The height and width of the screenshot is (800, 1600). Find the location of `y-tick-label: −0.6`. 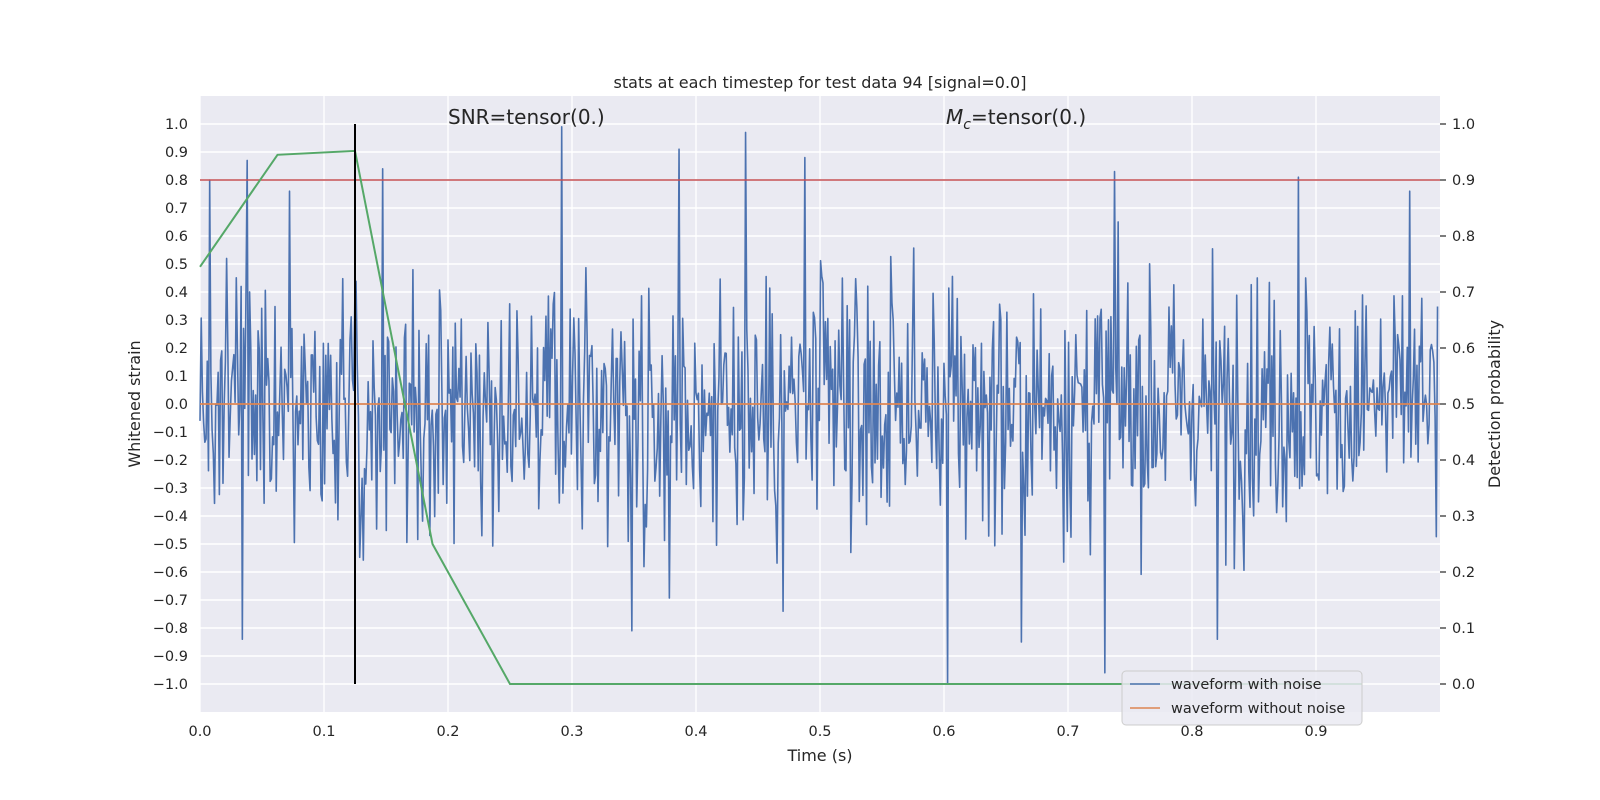

y-tick-label: −0.6 is located at coordinates (170, 573).